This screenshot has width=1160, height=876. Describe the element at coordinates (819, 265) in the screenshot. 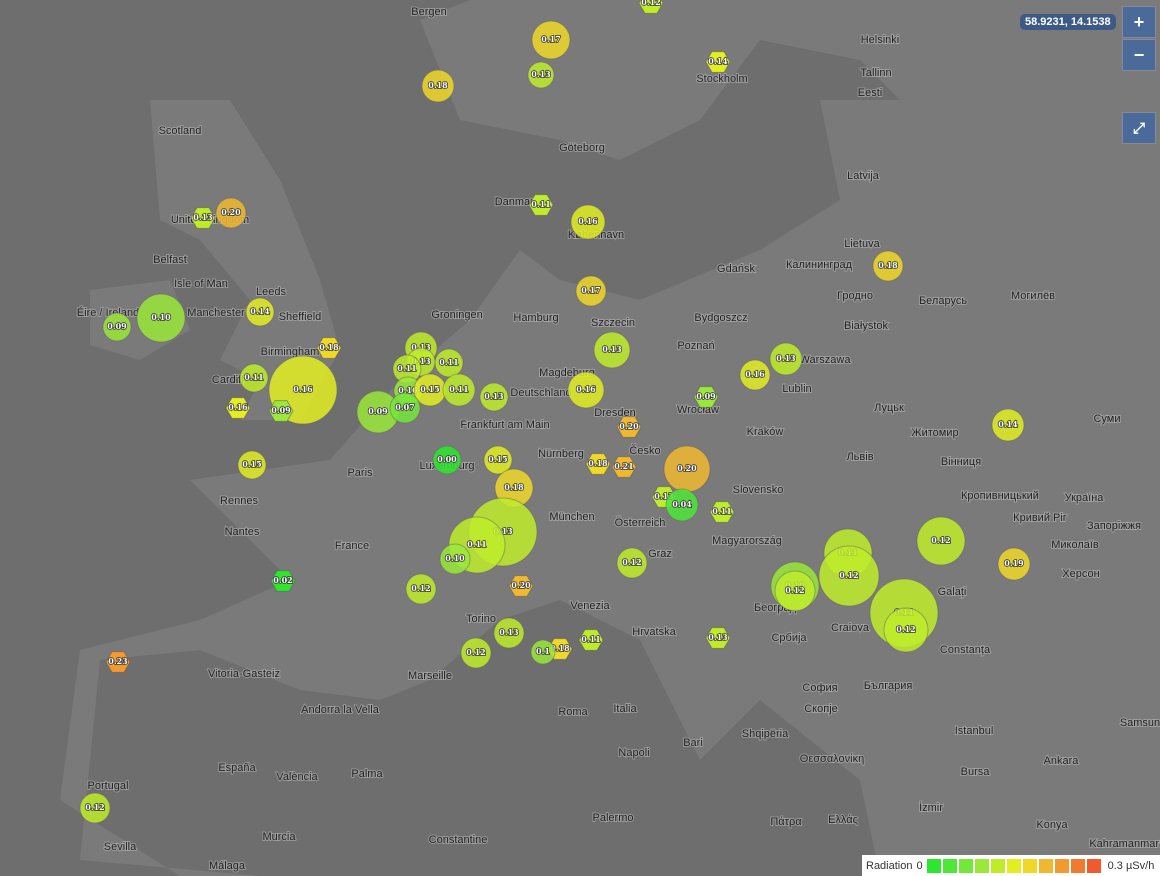

I see `place-label: Калининград` at that location.